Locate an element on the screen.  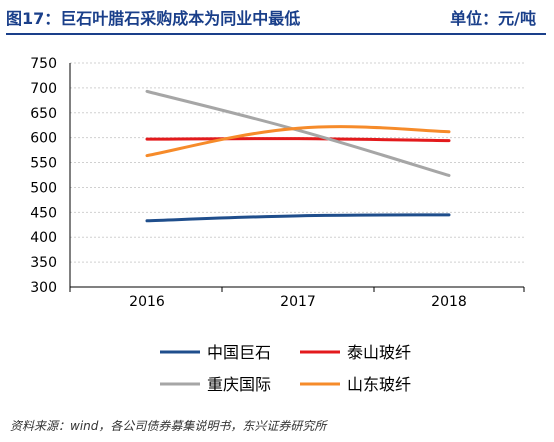
x-axis-ticks: 2016 2017 2018 is located at coordinates (297, 298).